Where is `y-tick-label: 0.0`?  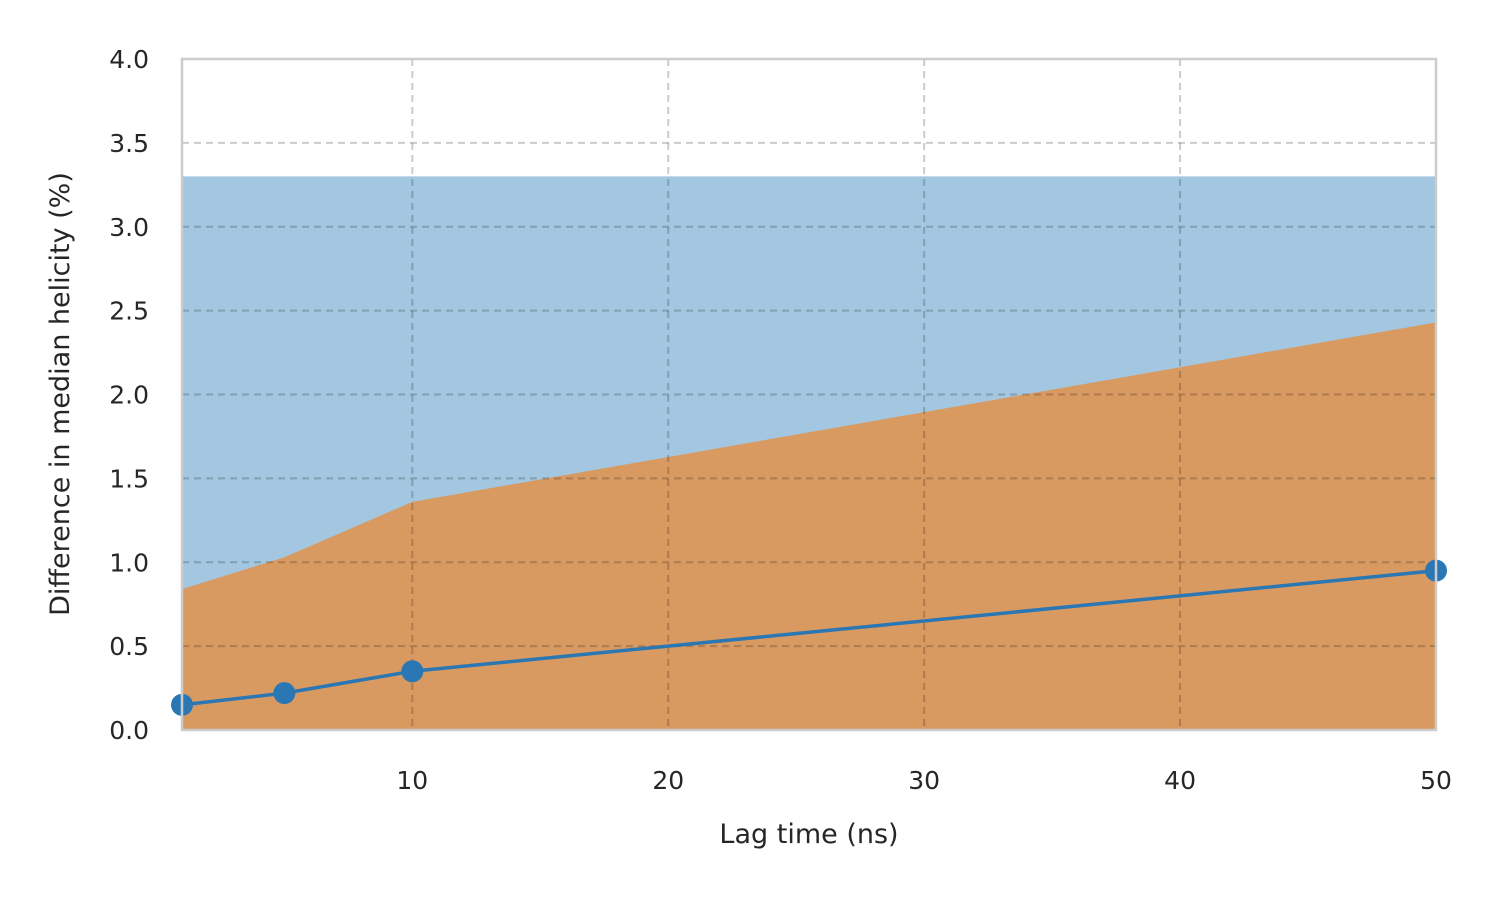
y-tick-label: 0.0 is located at coordinates (129, 730).